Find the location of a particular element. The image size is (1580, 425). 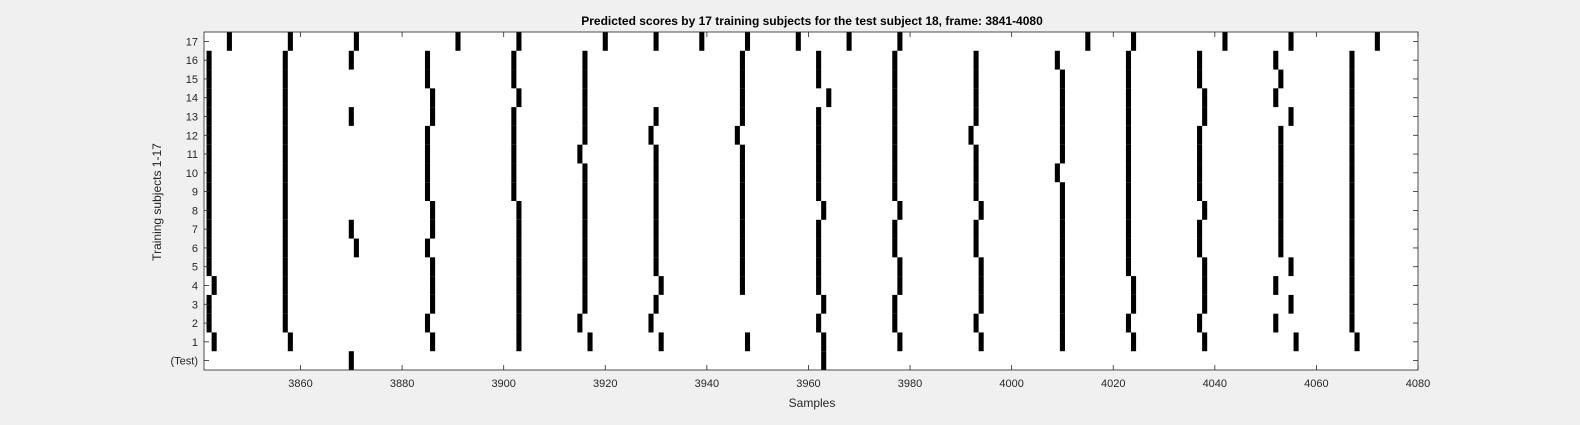

x-tick-label-11: 4080 is located at coordinates (1418, 384).